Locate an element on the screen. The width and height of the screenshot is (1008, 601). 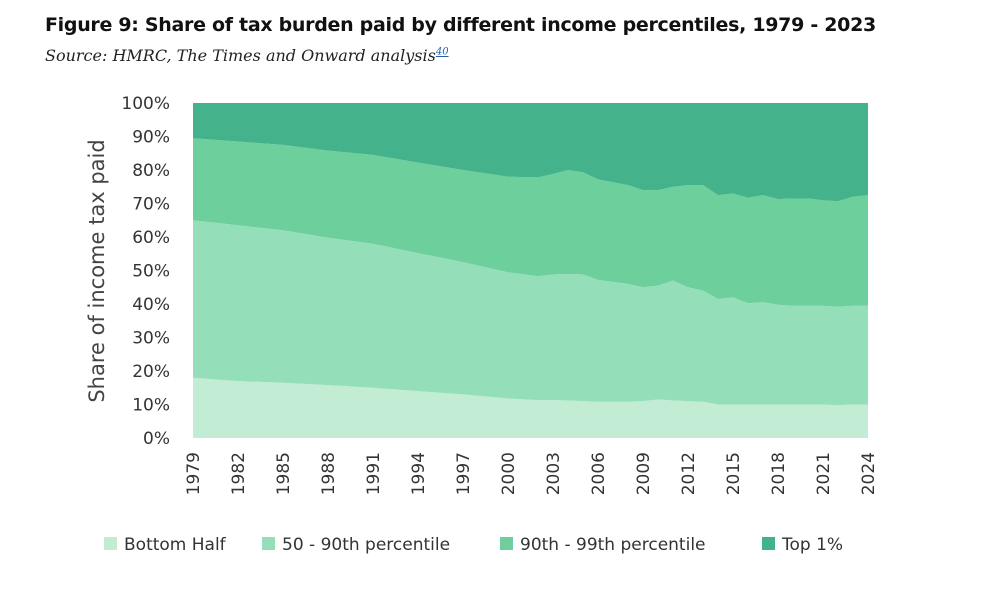
x-tick-label: 2024 is located at coordinates (869, 473).